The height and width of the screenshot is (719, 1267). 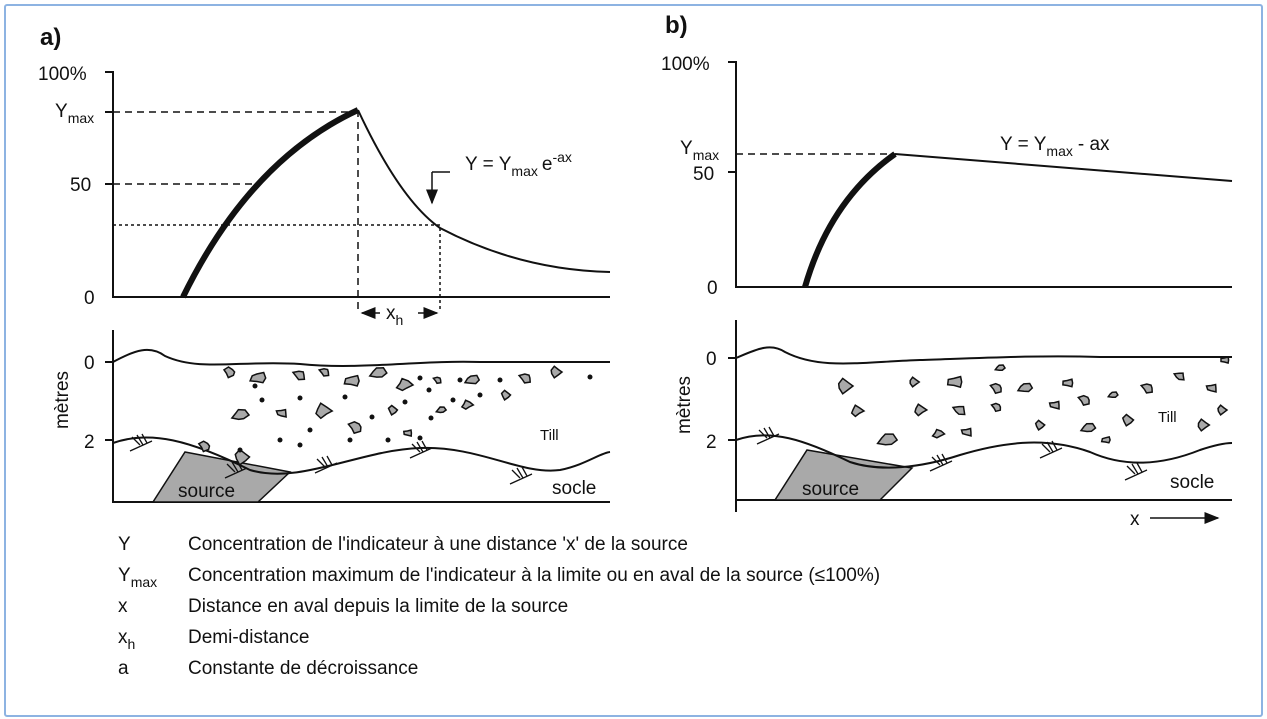 What do you see at coordinates (484, 191) in the screenshot?
I see `decay-curve` at bounding box center [484, 191].